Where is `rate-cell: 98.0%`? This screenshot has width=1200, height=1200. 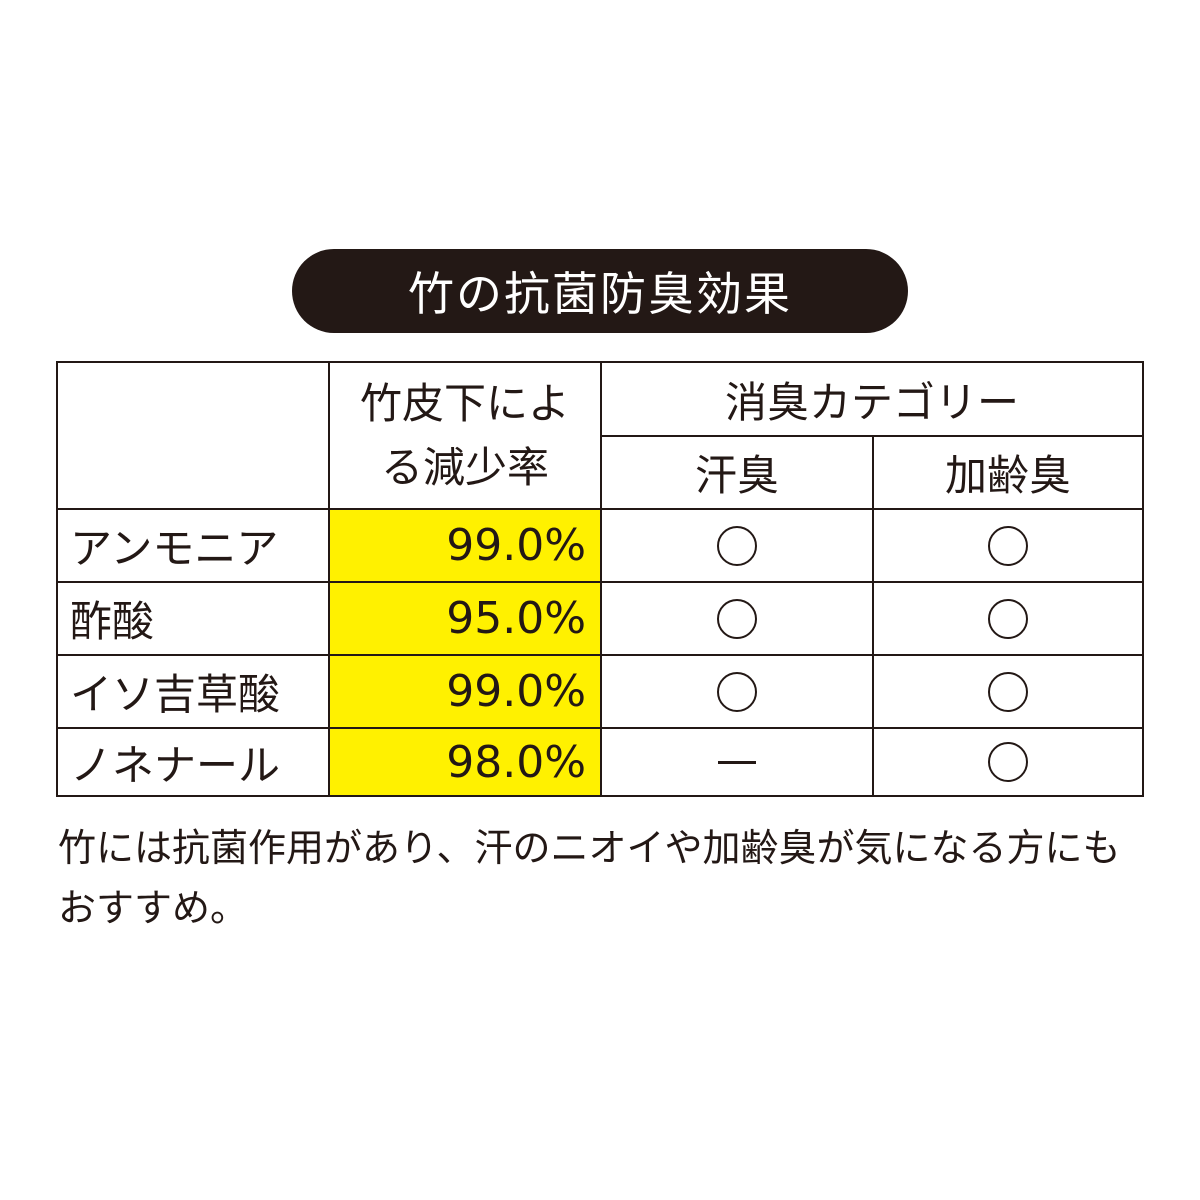 rate-cell: 98.0% is located at coordinates (465, 762).